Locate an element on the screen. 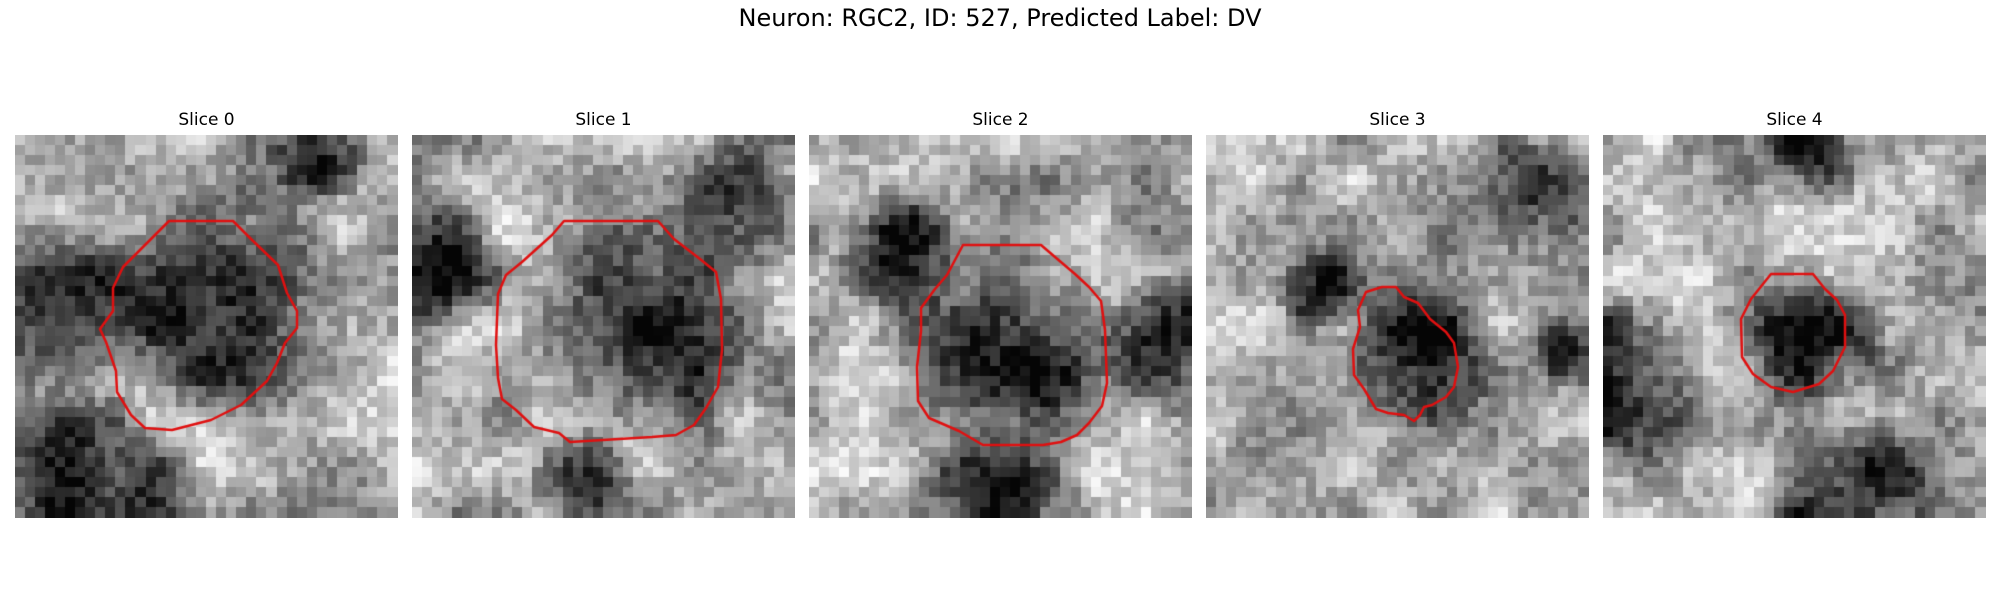  slice-panel-0: Slice 0 is located at coordinates (206, 311).